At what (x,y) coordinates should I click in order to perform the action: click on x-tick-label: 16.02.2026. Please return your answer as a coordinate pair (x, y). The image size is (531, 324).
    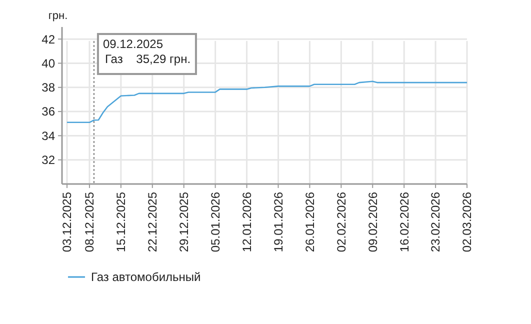
    Looking at the image, I should click on (404, 222).